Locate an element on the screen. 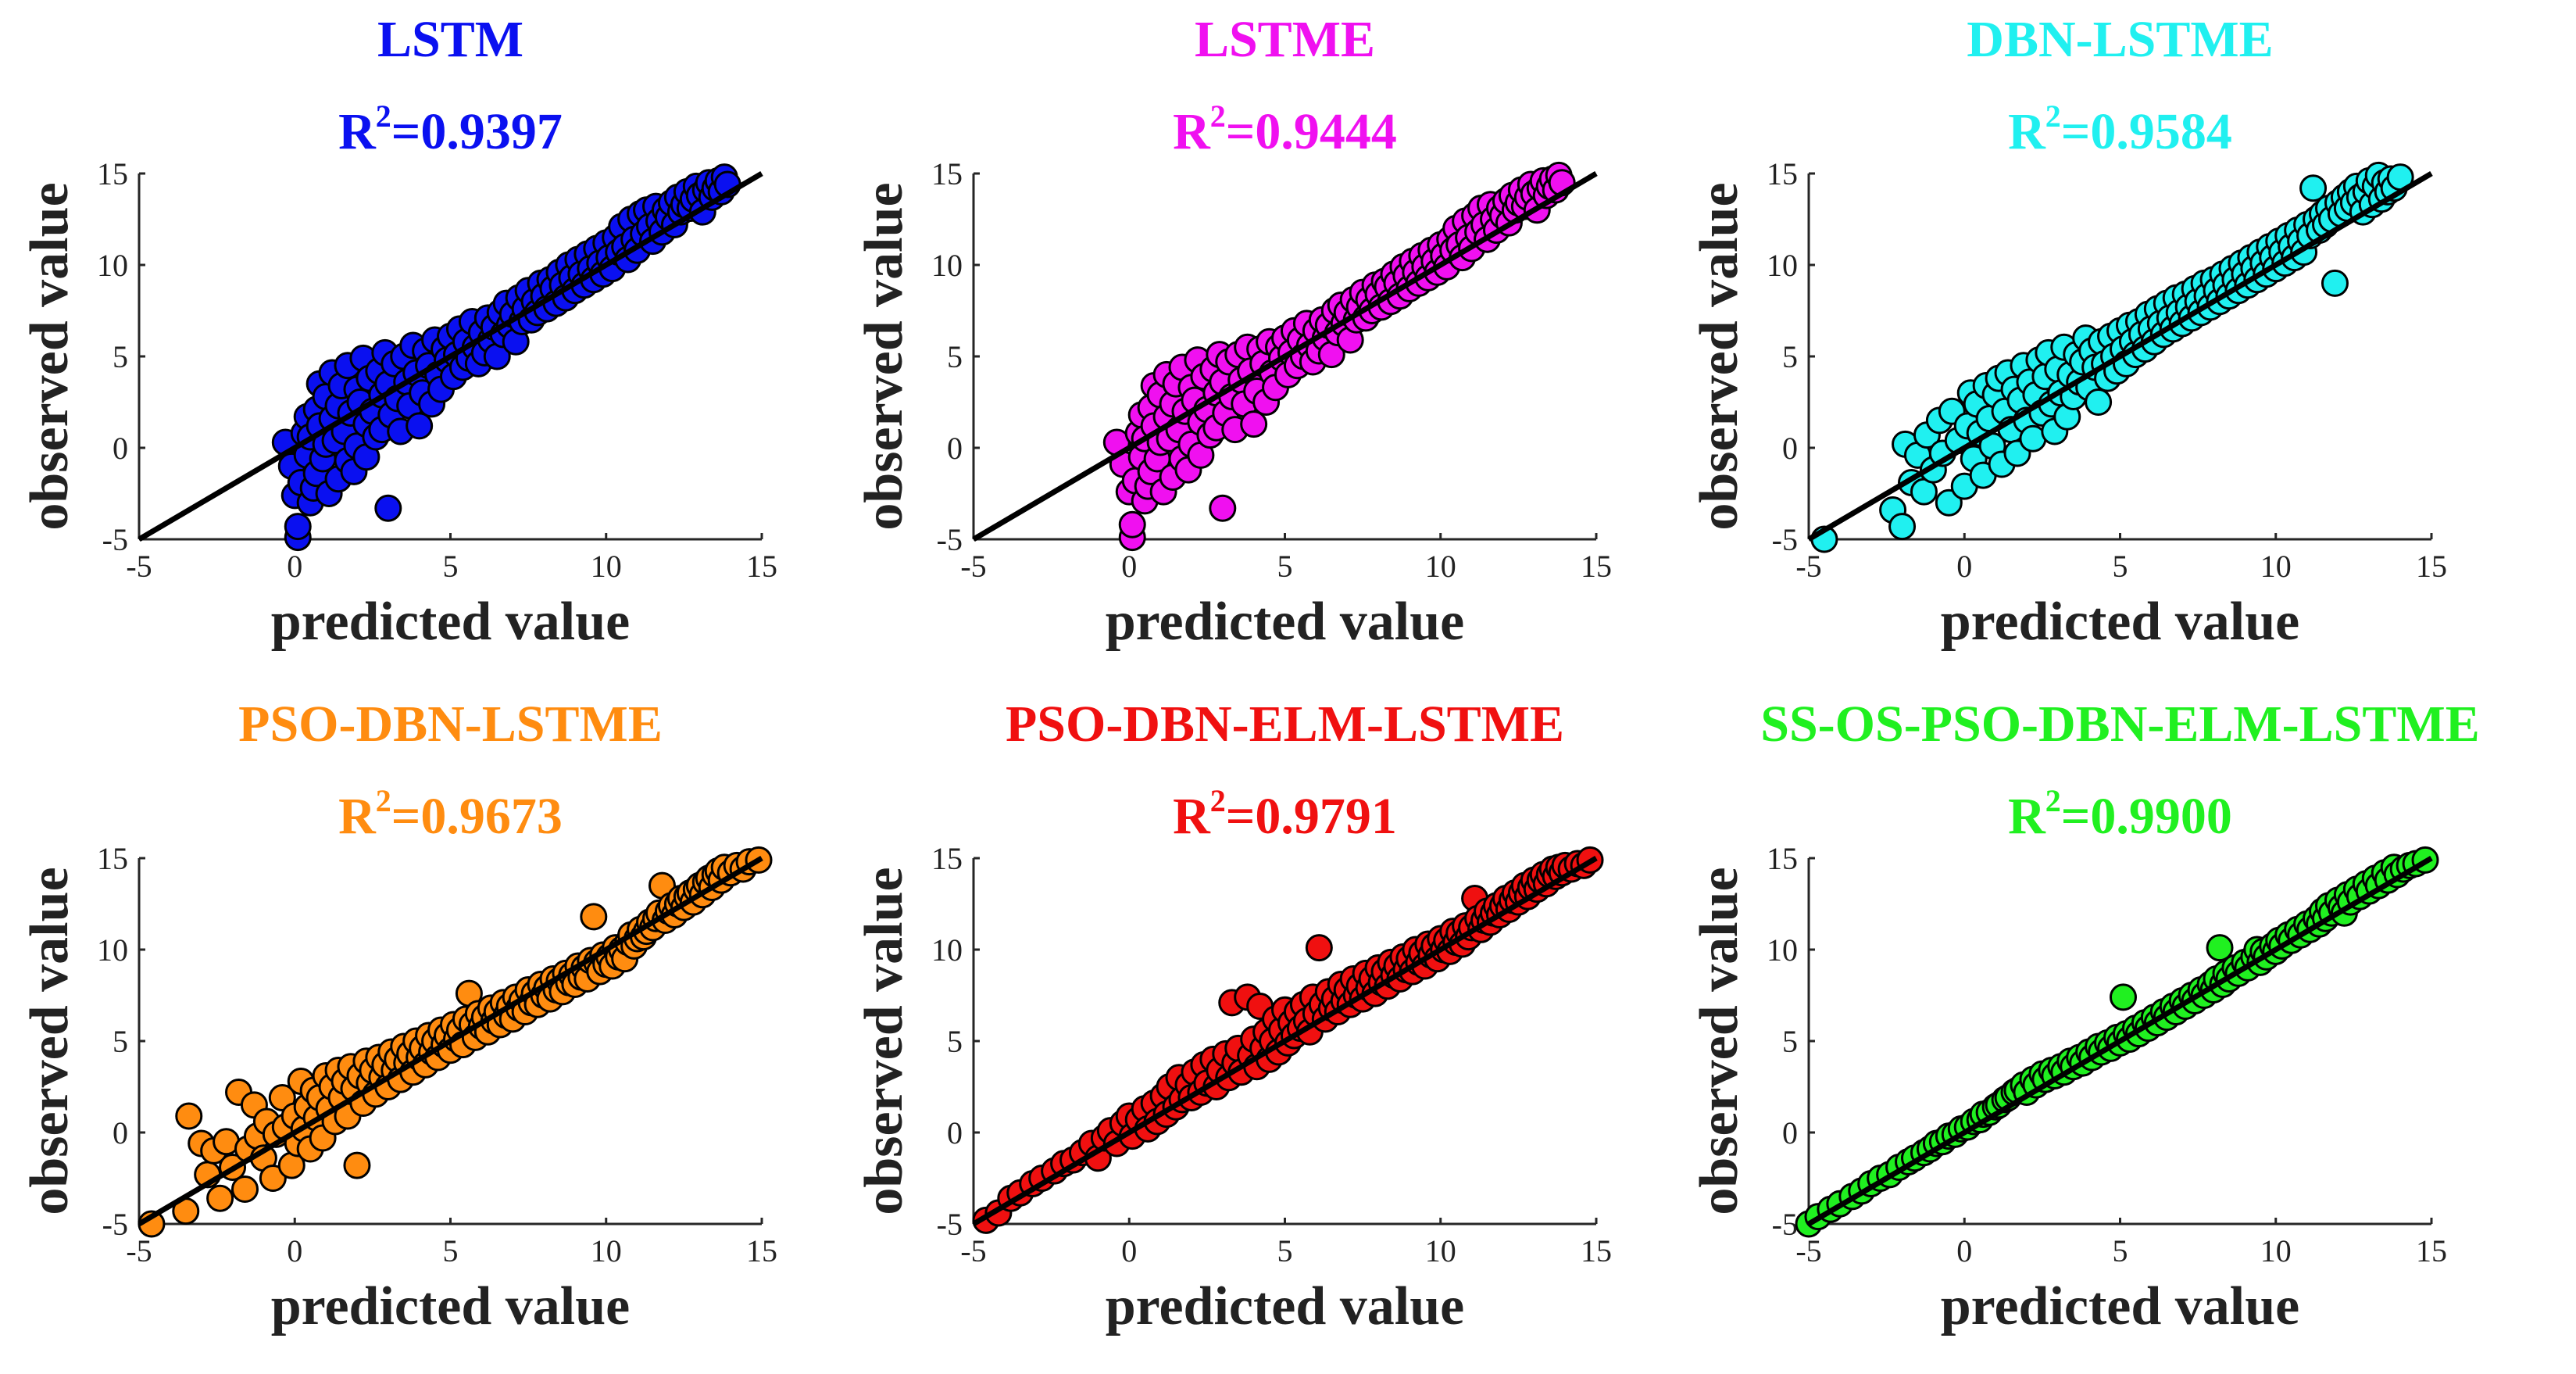  r2-value: =0.9584 is located at coordinates (2147, 131).